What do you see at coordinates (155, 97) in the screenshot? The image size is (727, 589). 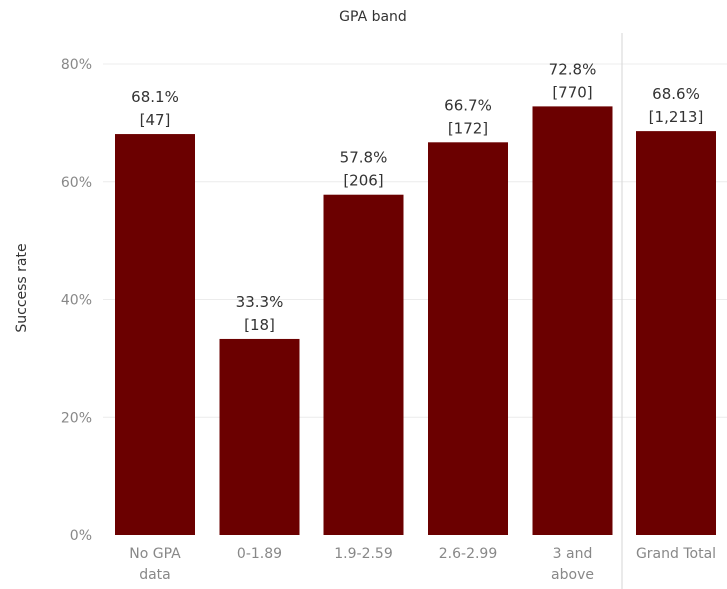 I see `data-label-percent: 68.1%` at bounding box center [155, 97].